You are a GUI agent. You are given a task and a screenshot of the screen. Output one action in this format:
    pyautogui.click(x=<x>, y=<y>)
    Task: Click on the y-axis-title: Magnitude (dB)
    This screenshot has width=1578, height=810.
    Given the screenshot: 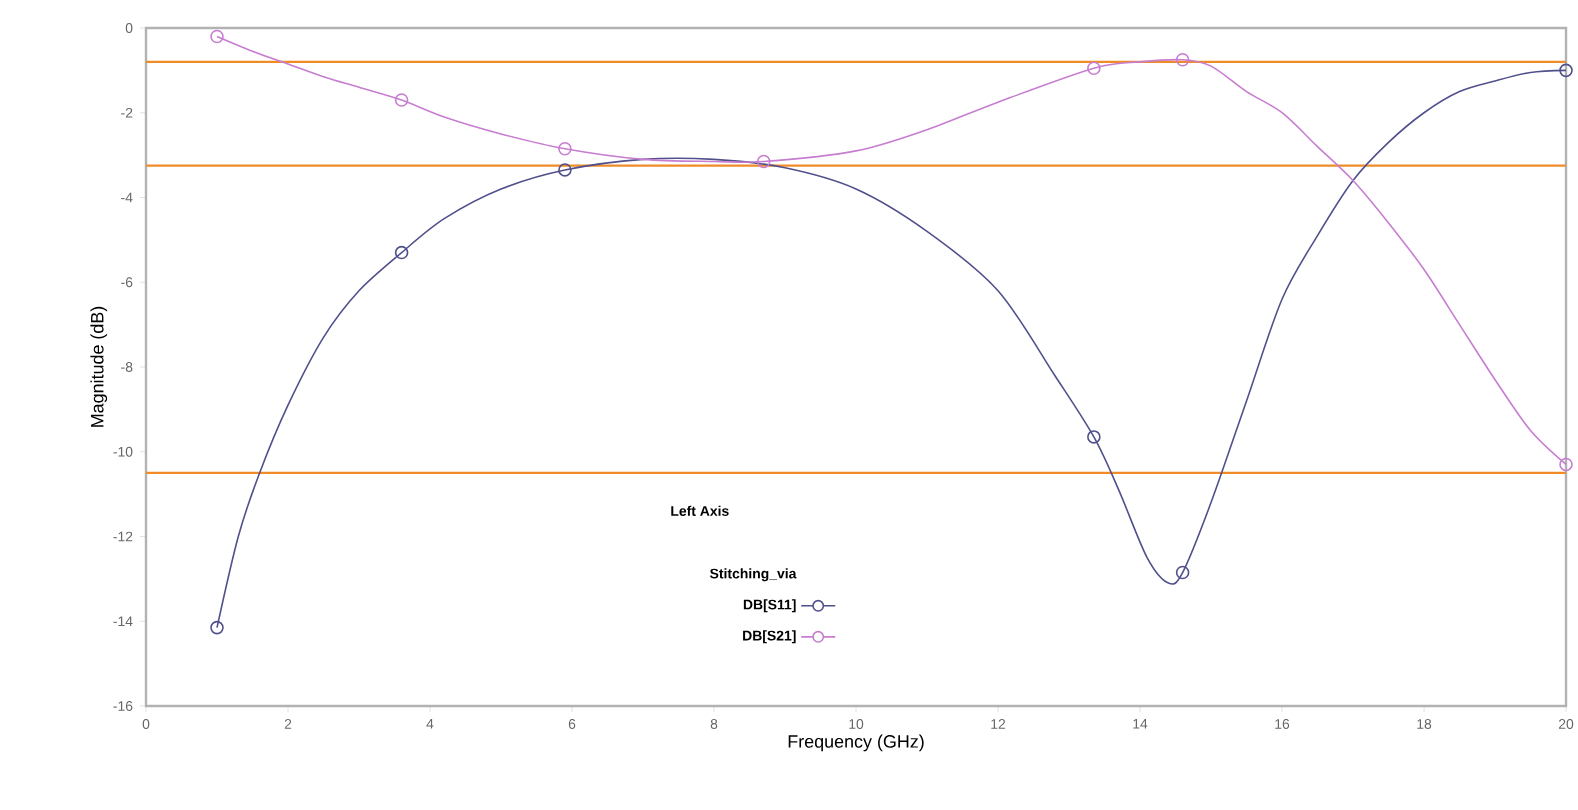 What is the action you would take?
    pyautogui.click(x=99, y=366)
    